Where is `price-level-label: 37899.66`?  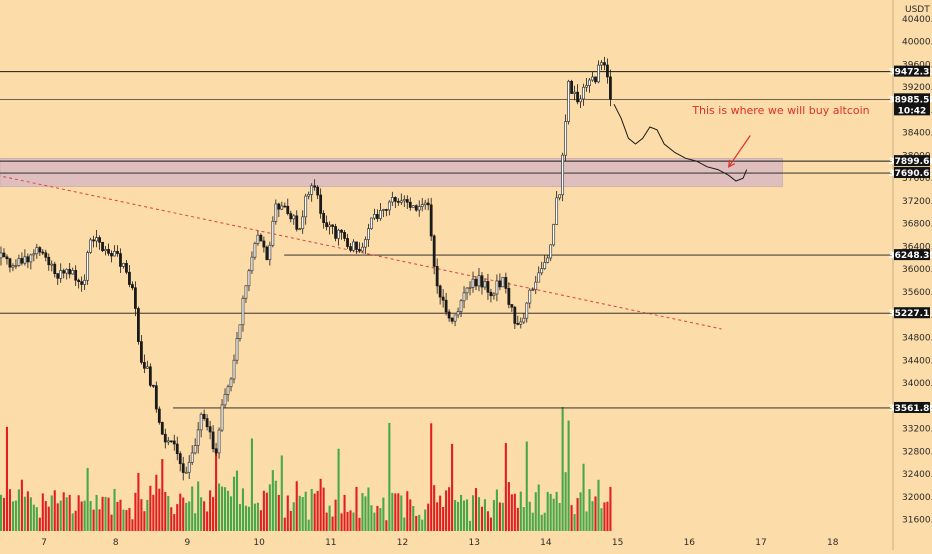 price-level-label: 37899.66 is located at coordinates (910, 162).